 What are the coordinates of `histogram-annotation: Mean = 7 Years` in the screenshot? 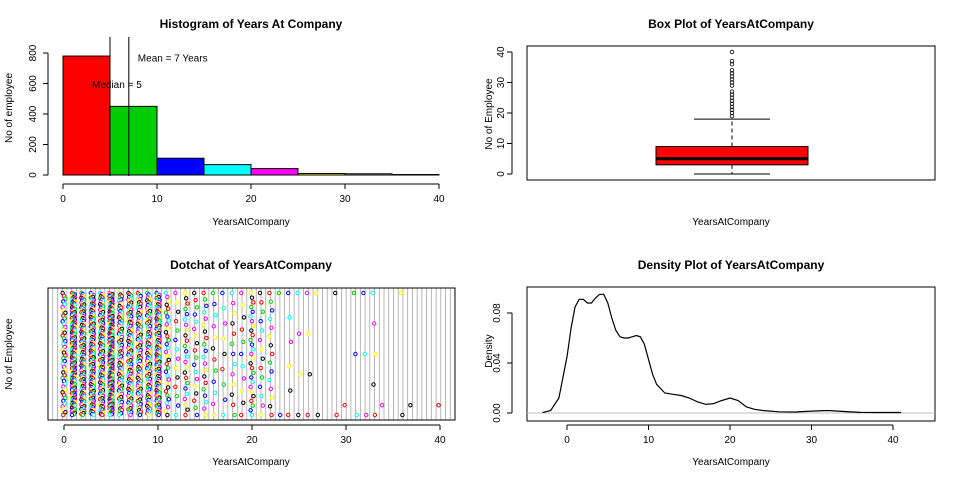 It's located at (173, 58).